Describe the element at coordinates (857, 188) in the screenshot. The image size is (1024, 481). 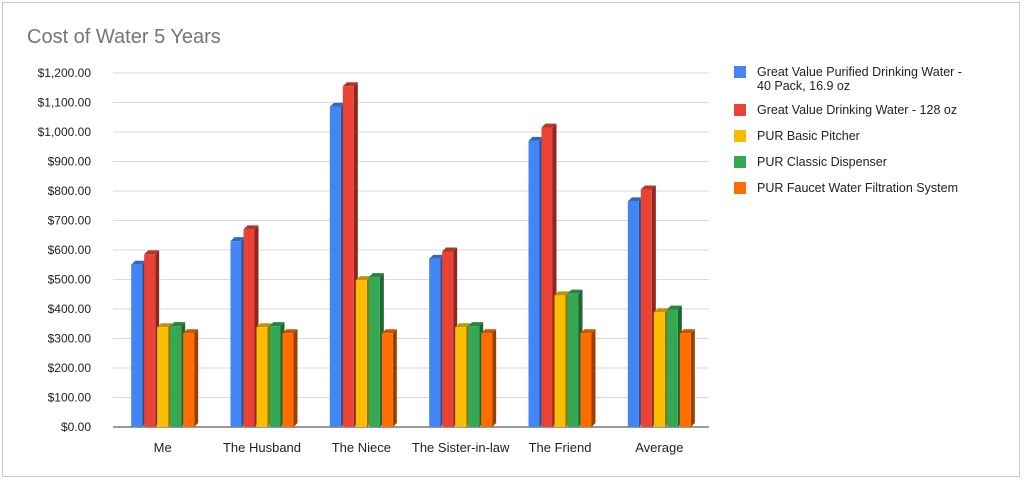
I see `legend-label: PUR Faucet Water Filtration System` at that location.